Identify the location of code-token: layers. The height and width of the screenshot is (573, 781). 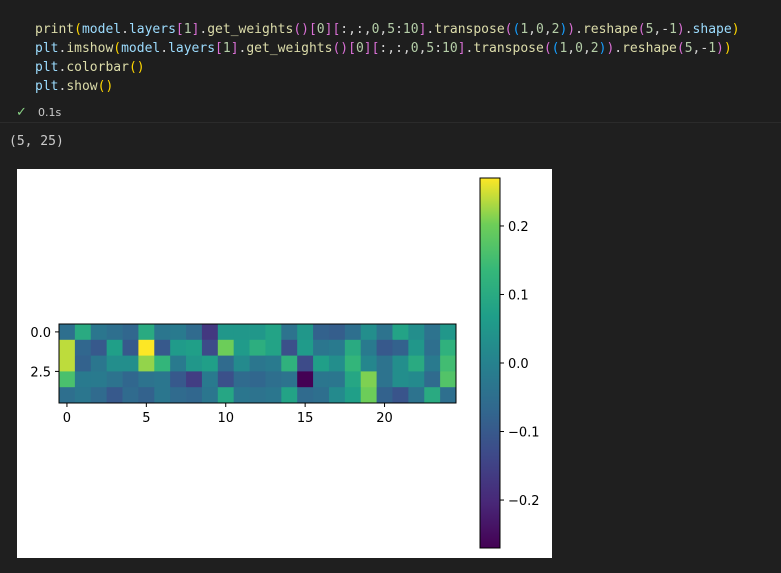
(192, 48).